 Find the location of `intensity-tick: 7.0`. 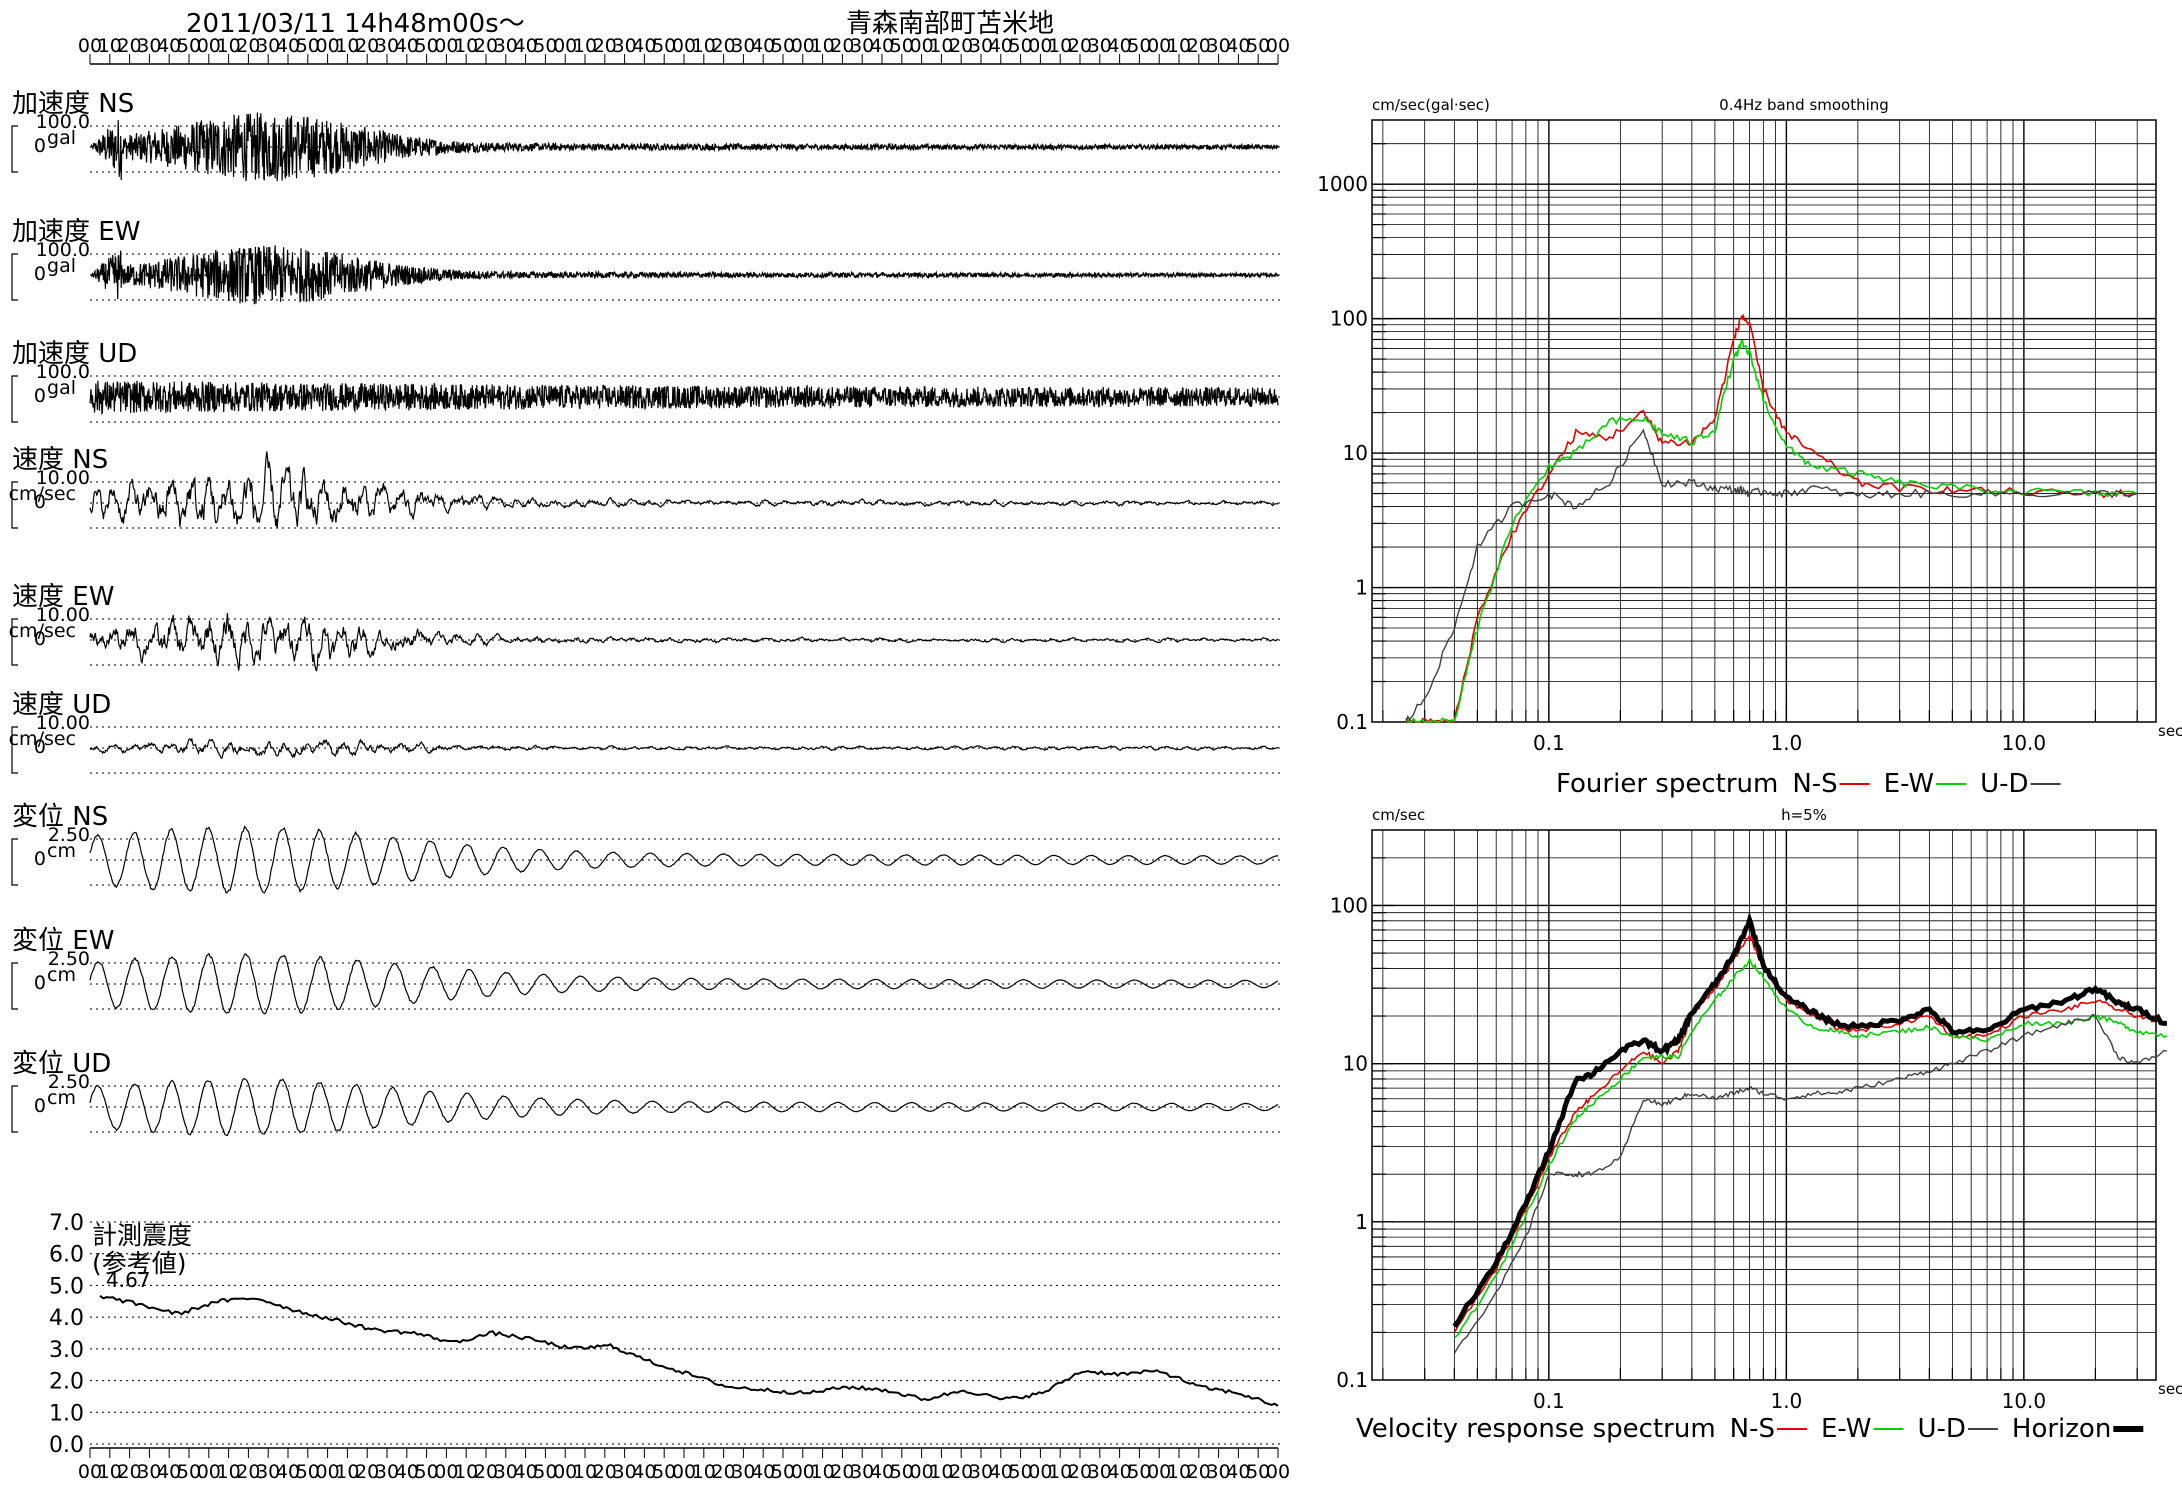

intensity-tick: 7.0 is located at coordinates (66, 1223).